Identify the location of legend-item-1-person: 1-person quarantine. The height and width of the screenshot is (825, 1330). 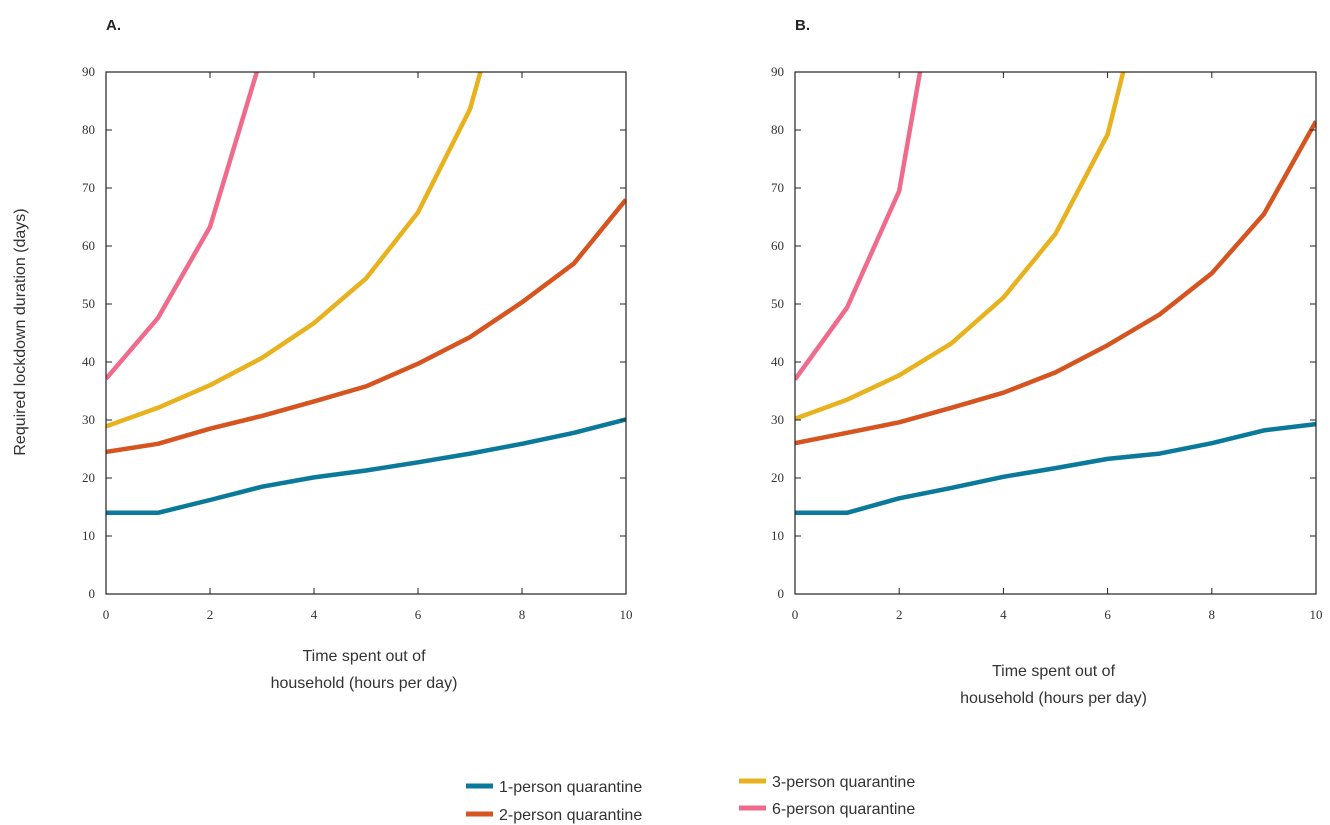
(554, 787).